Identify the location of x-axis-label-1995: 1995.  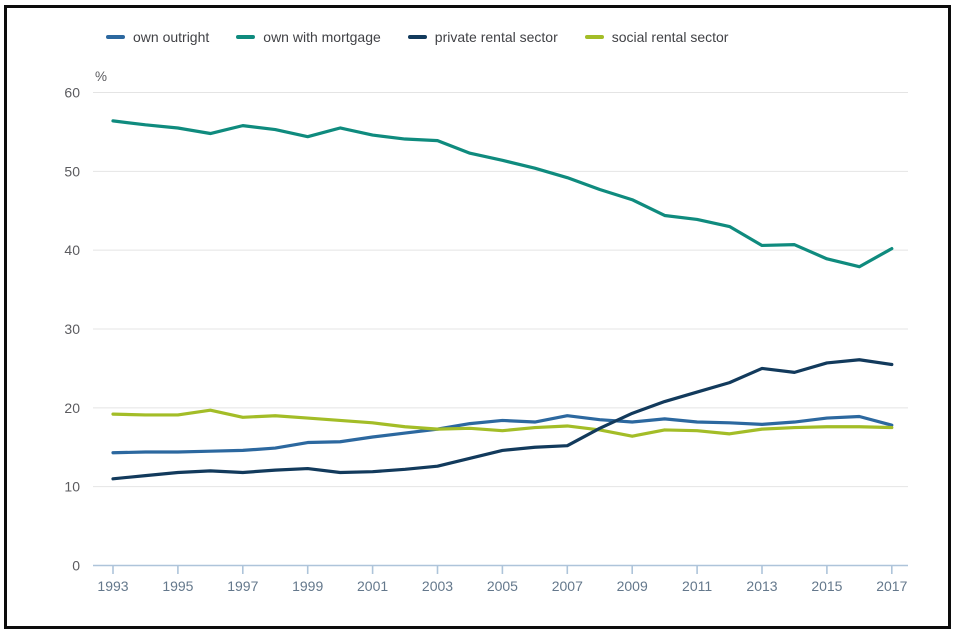
(177, 586).